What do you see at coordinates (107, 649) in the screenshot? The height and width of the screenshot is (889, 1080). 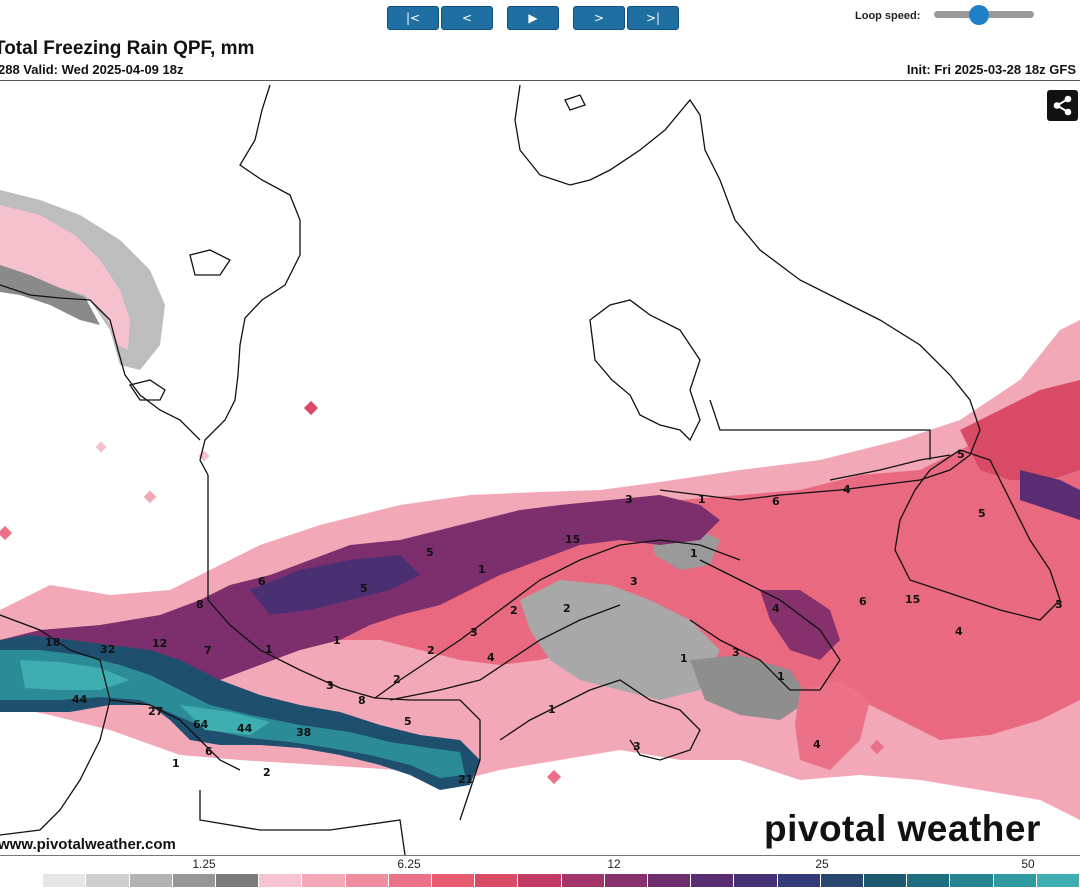 I see `map-label: 32` at bounding box center [107, 649].